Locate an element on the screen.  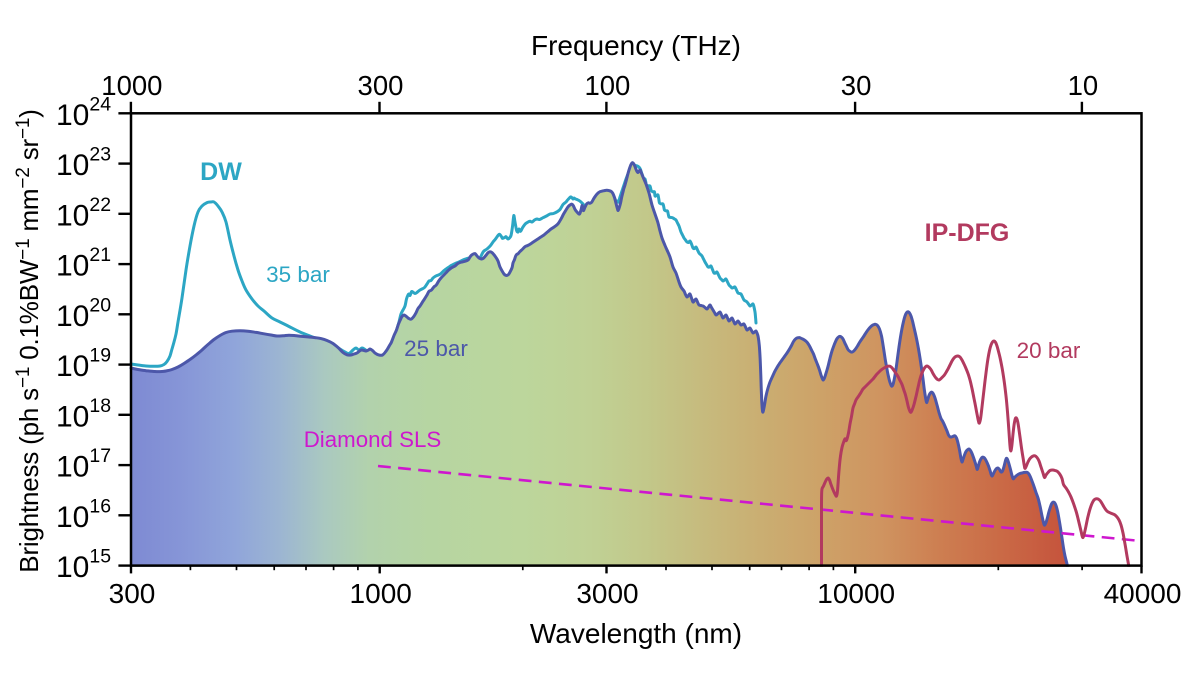
svg-text: 40000 is located at coordinates (1143, 593).